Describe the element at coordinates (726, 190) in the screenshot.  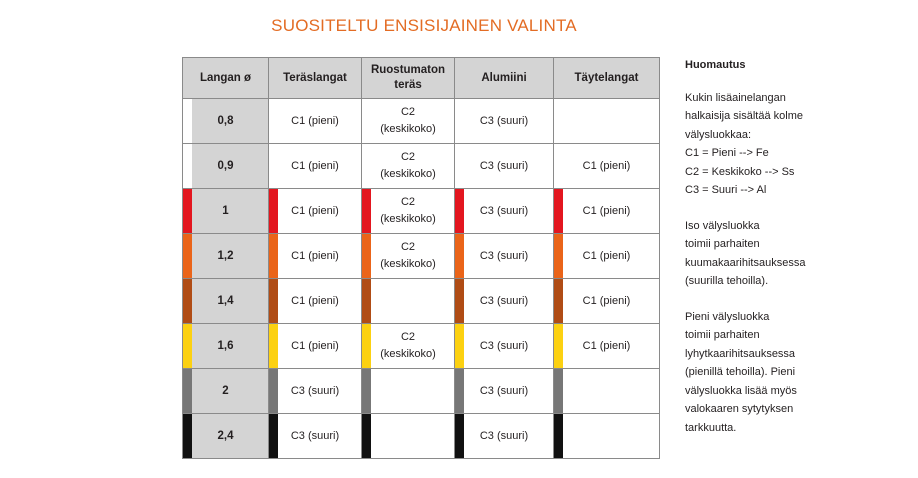
I see `note-line: C3 = Suuri --> Al` at that location.